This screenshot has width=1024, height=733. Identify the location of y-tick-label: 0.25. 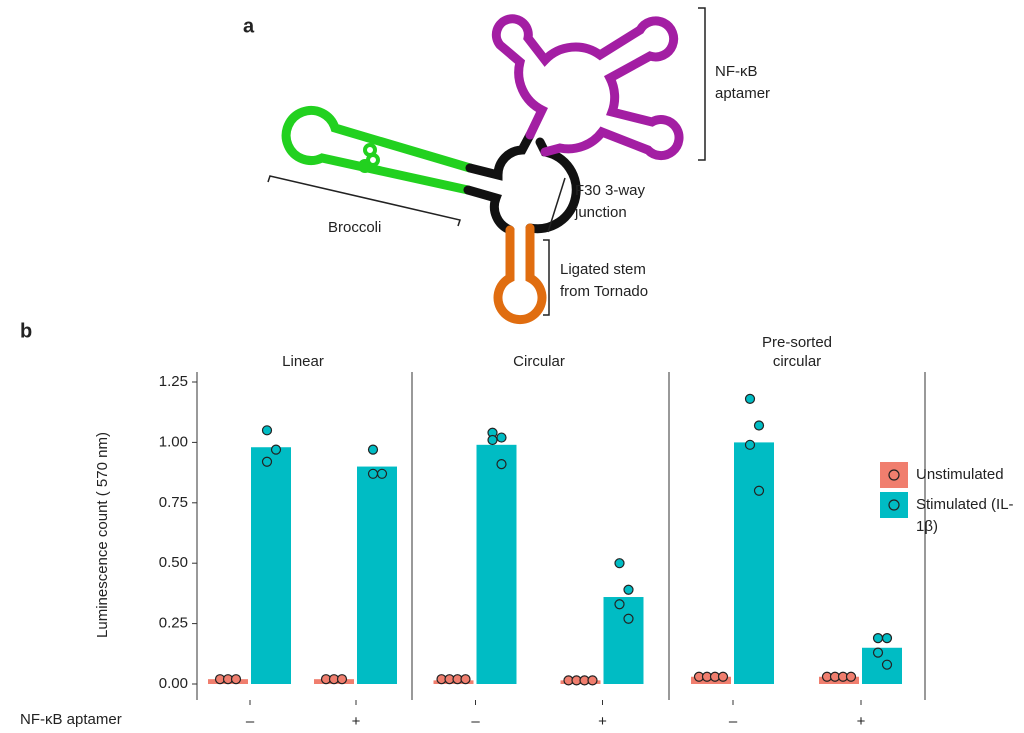
(173, 623).